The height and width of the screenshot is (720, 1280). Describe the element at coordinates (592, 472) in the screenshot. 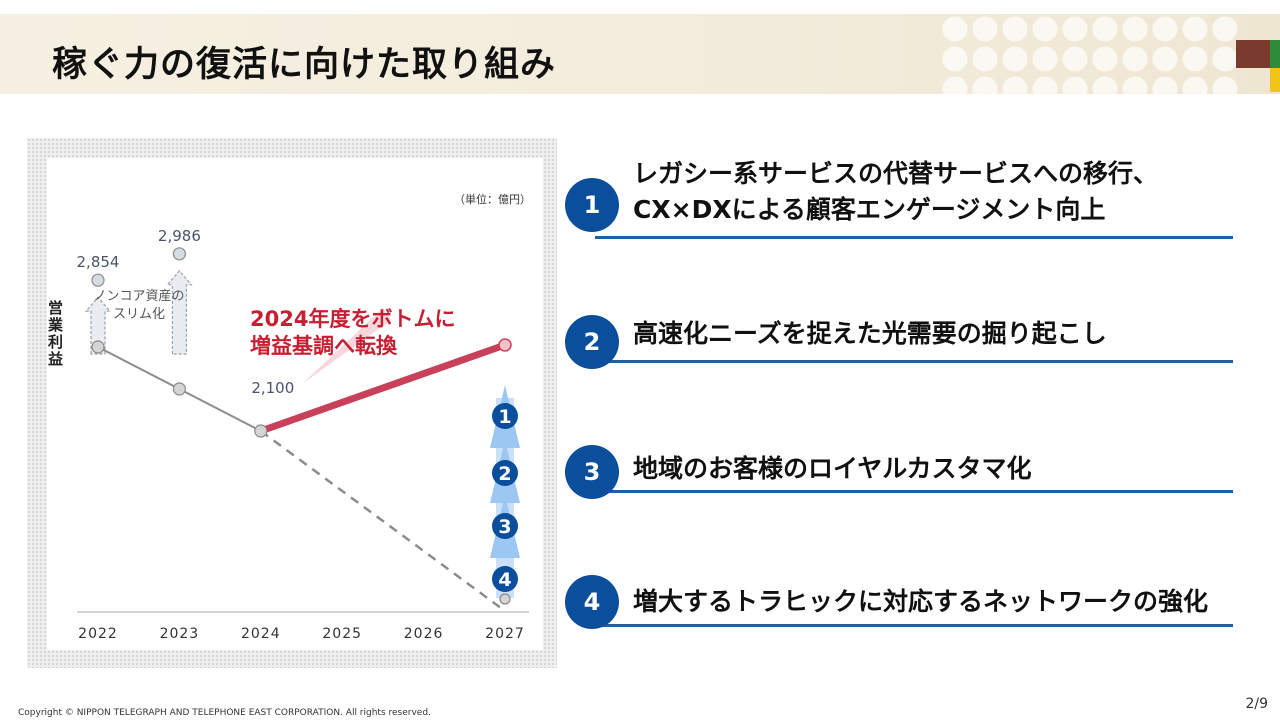

I see `initiative-number: 3` at that location.